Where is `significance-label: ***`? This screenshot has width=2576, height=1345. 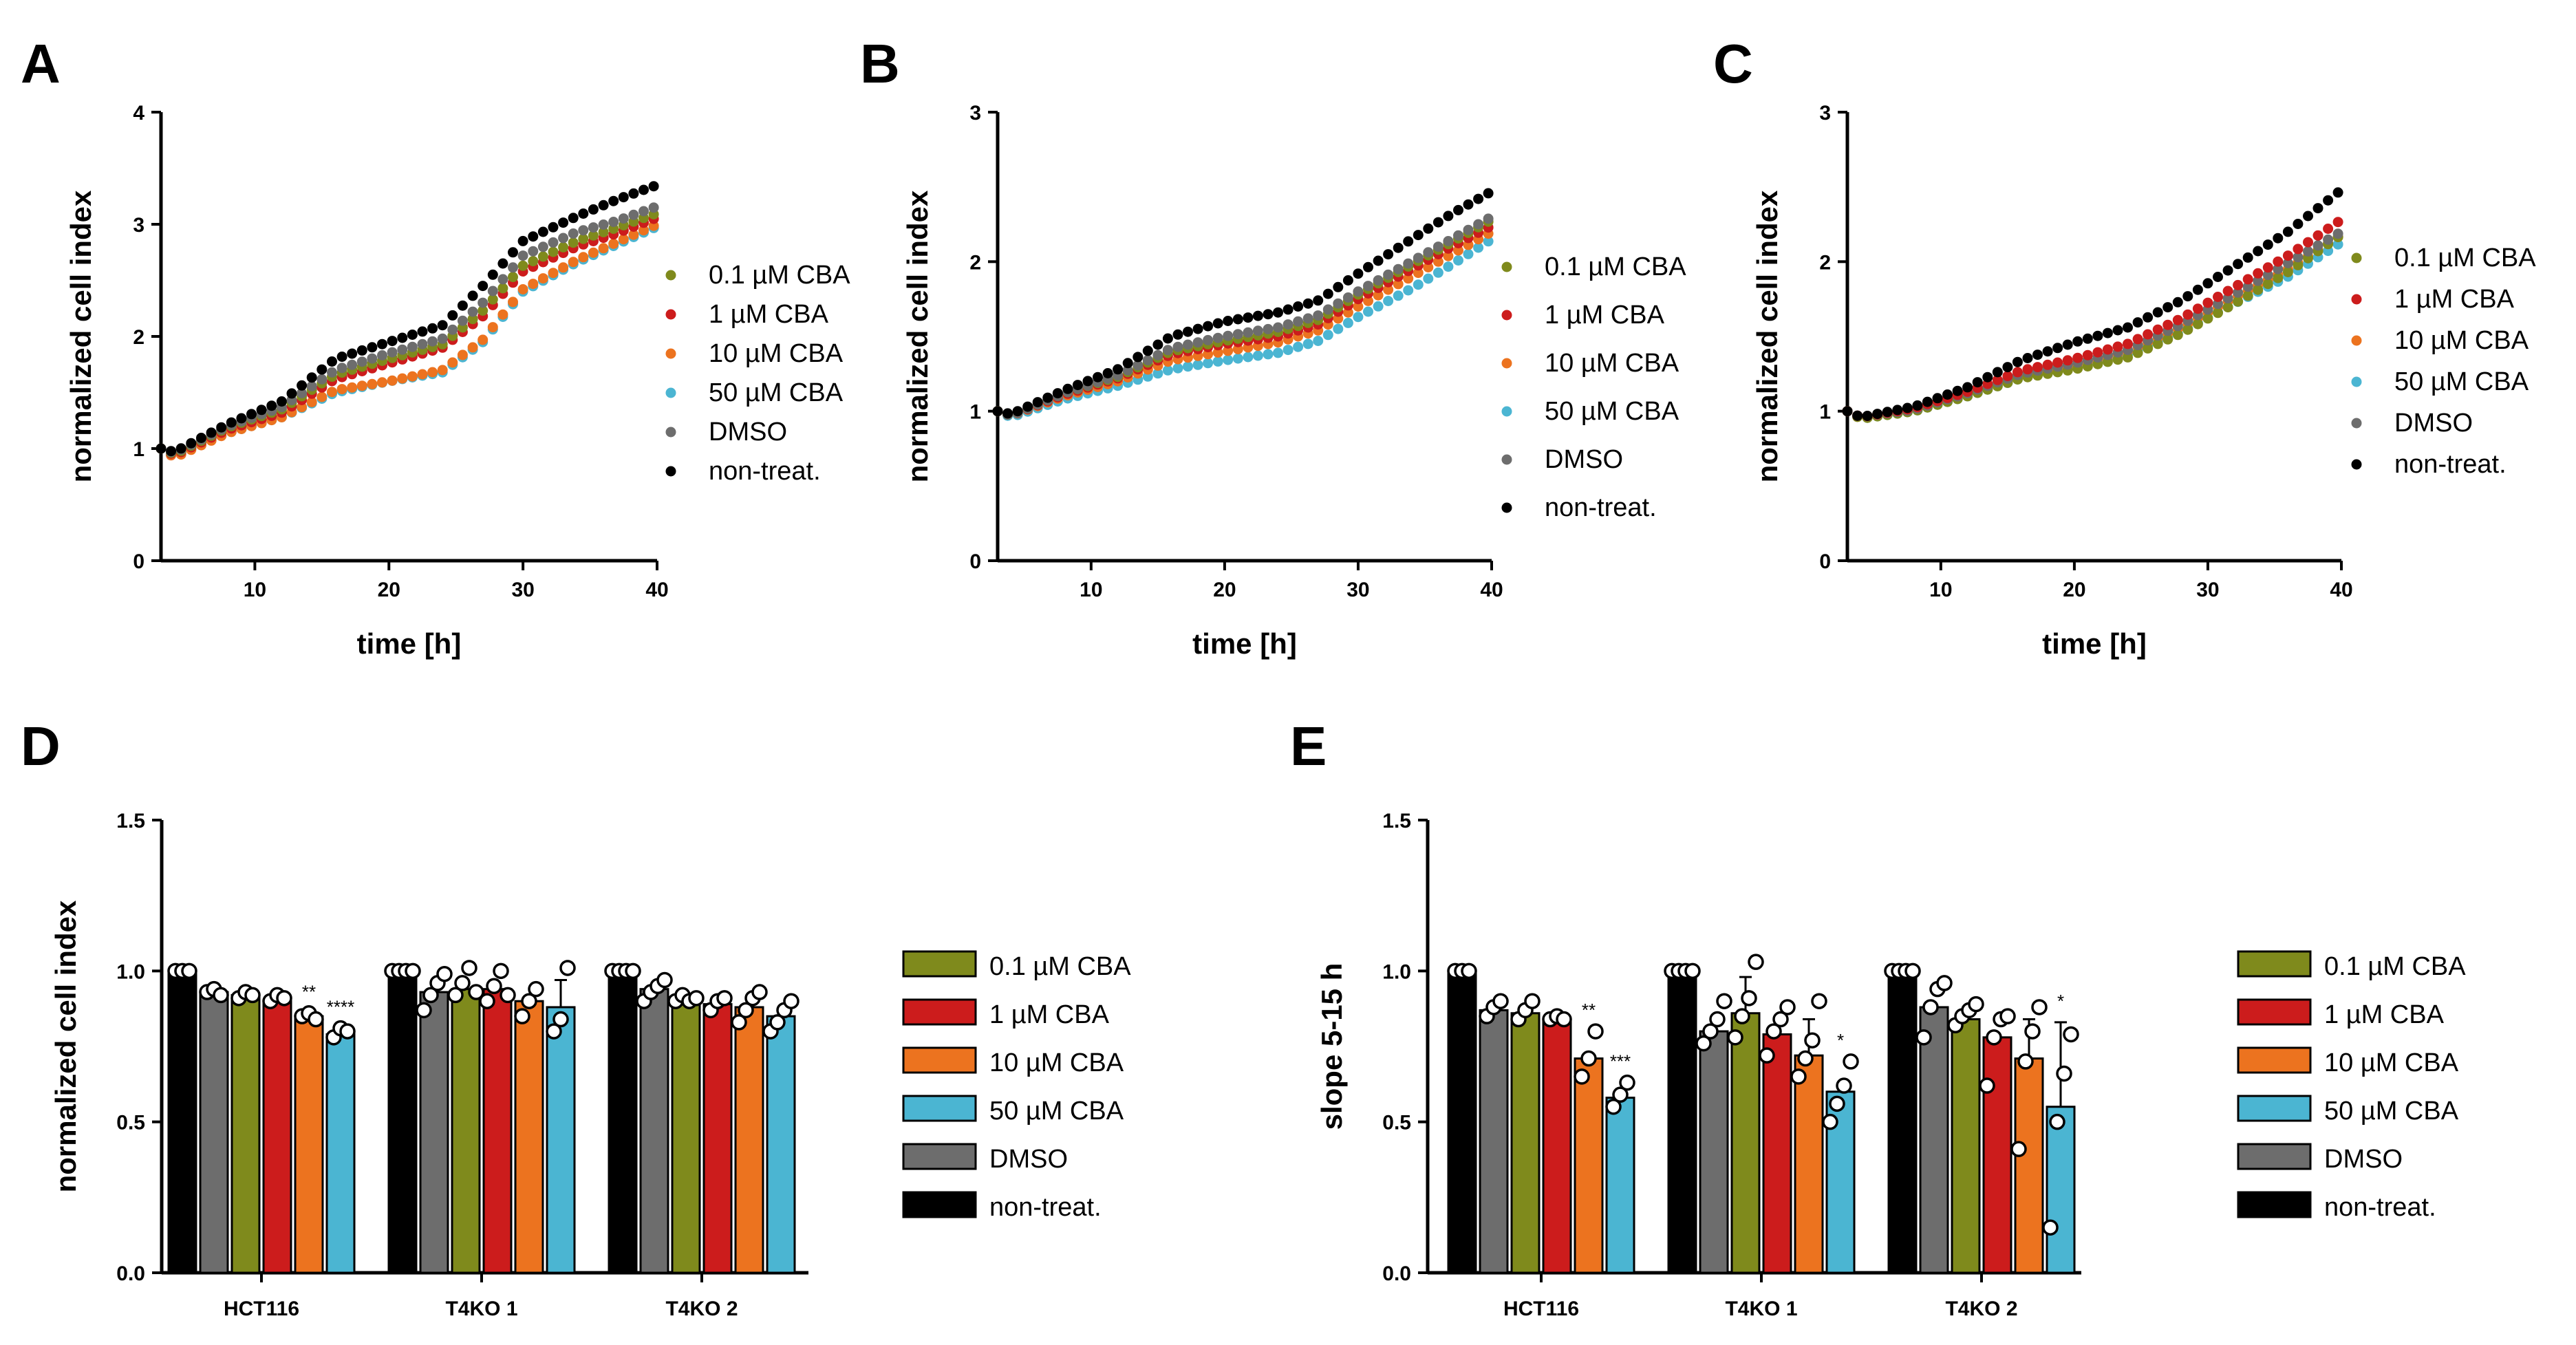 significance-label: *** is located at coordinates (1620, 1061).